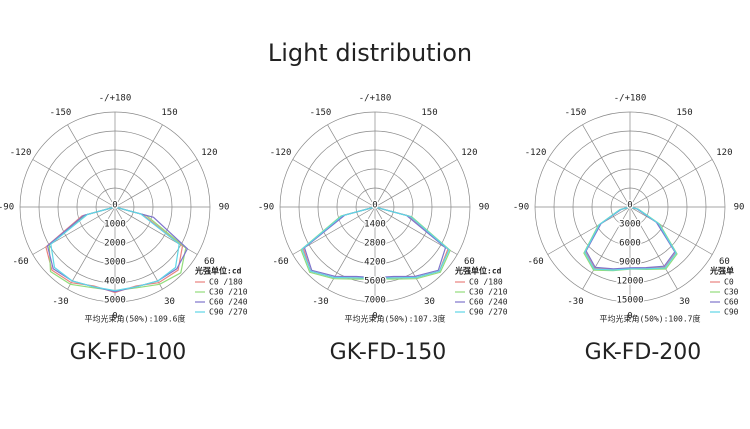 This screenshot has width=750, height=429. I want to click on legend-label: C0, so click(729, 282).